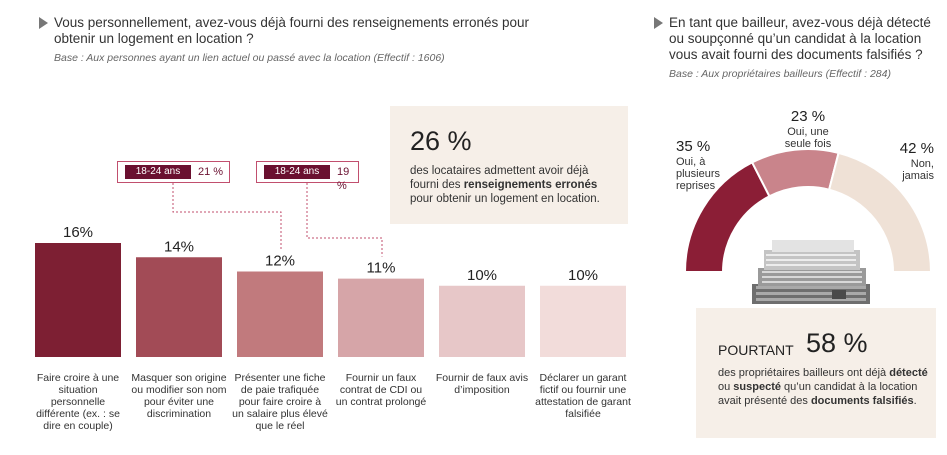  I want to click on gauge-label-plusieurs: 35 % Oui, à plusieurs reprises, so click(698, 165).